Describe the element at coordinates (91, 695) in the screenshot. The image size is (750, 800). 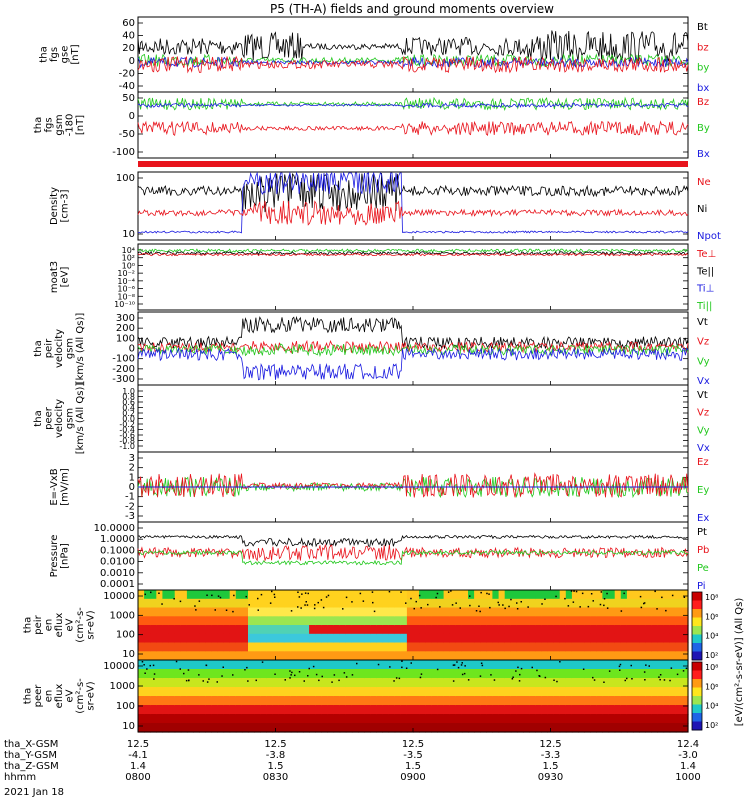
I see `y-label-line: sr-eV)` at that location.